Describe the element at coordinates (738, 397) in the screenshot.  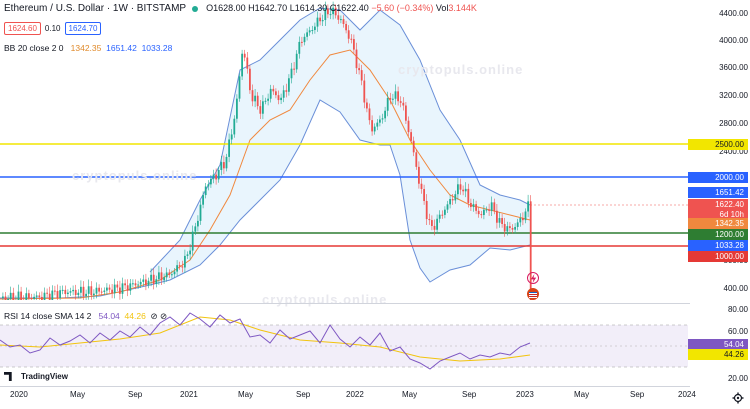
I see `settings-gear-icon` at that location.